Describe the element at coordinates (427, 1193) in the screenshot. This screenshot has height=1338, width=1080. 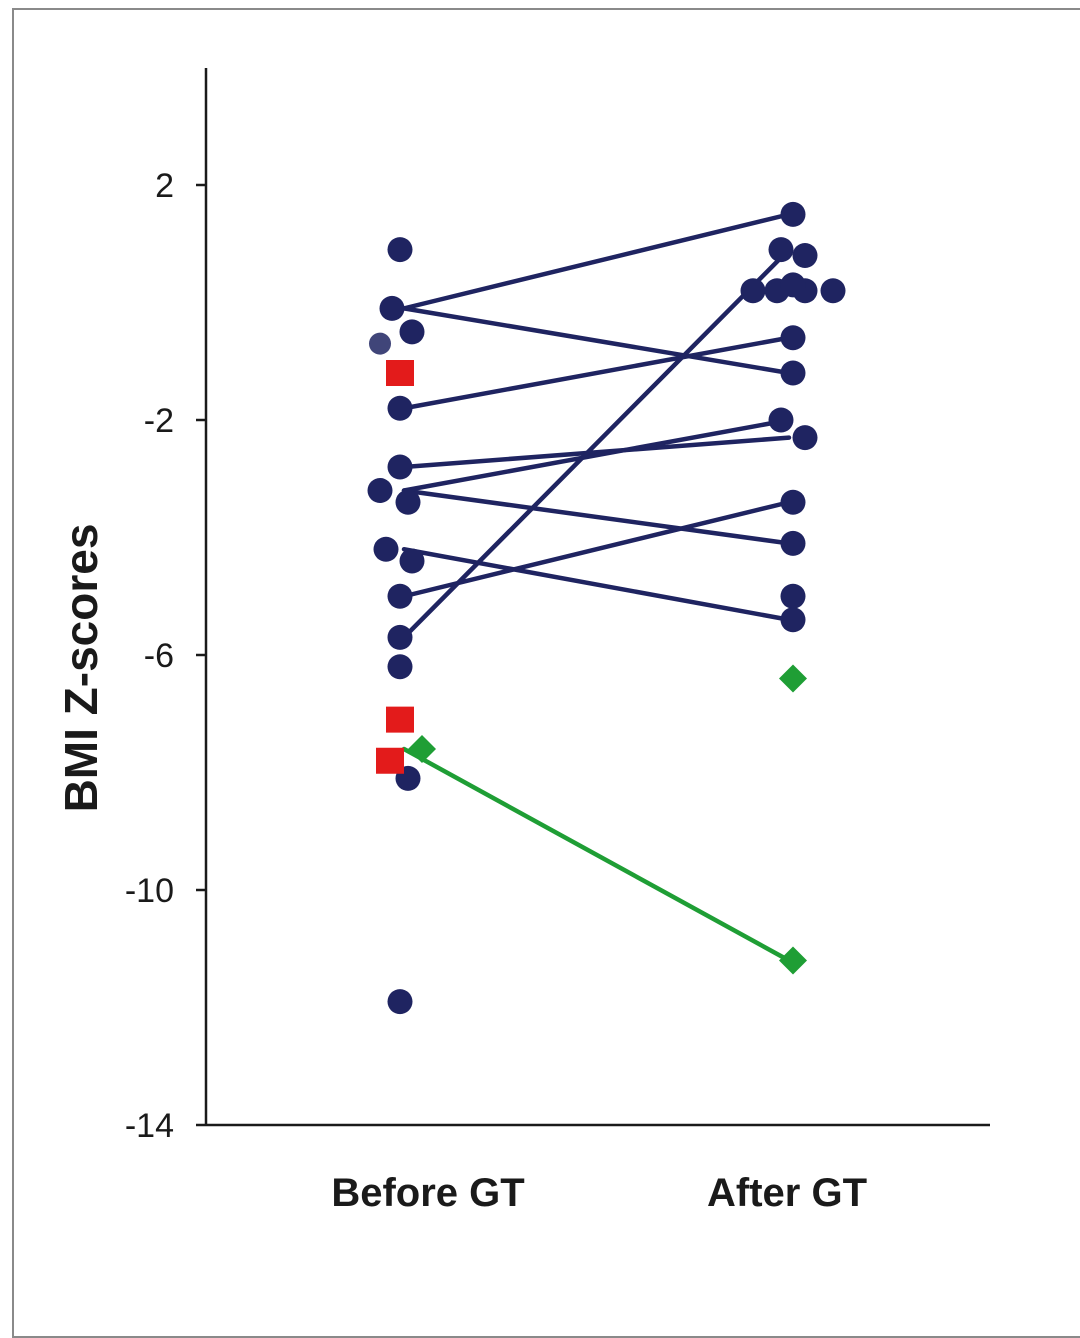
I see `category-label-before: Before GT` at that location.